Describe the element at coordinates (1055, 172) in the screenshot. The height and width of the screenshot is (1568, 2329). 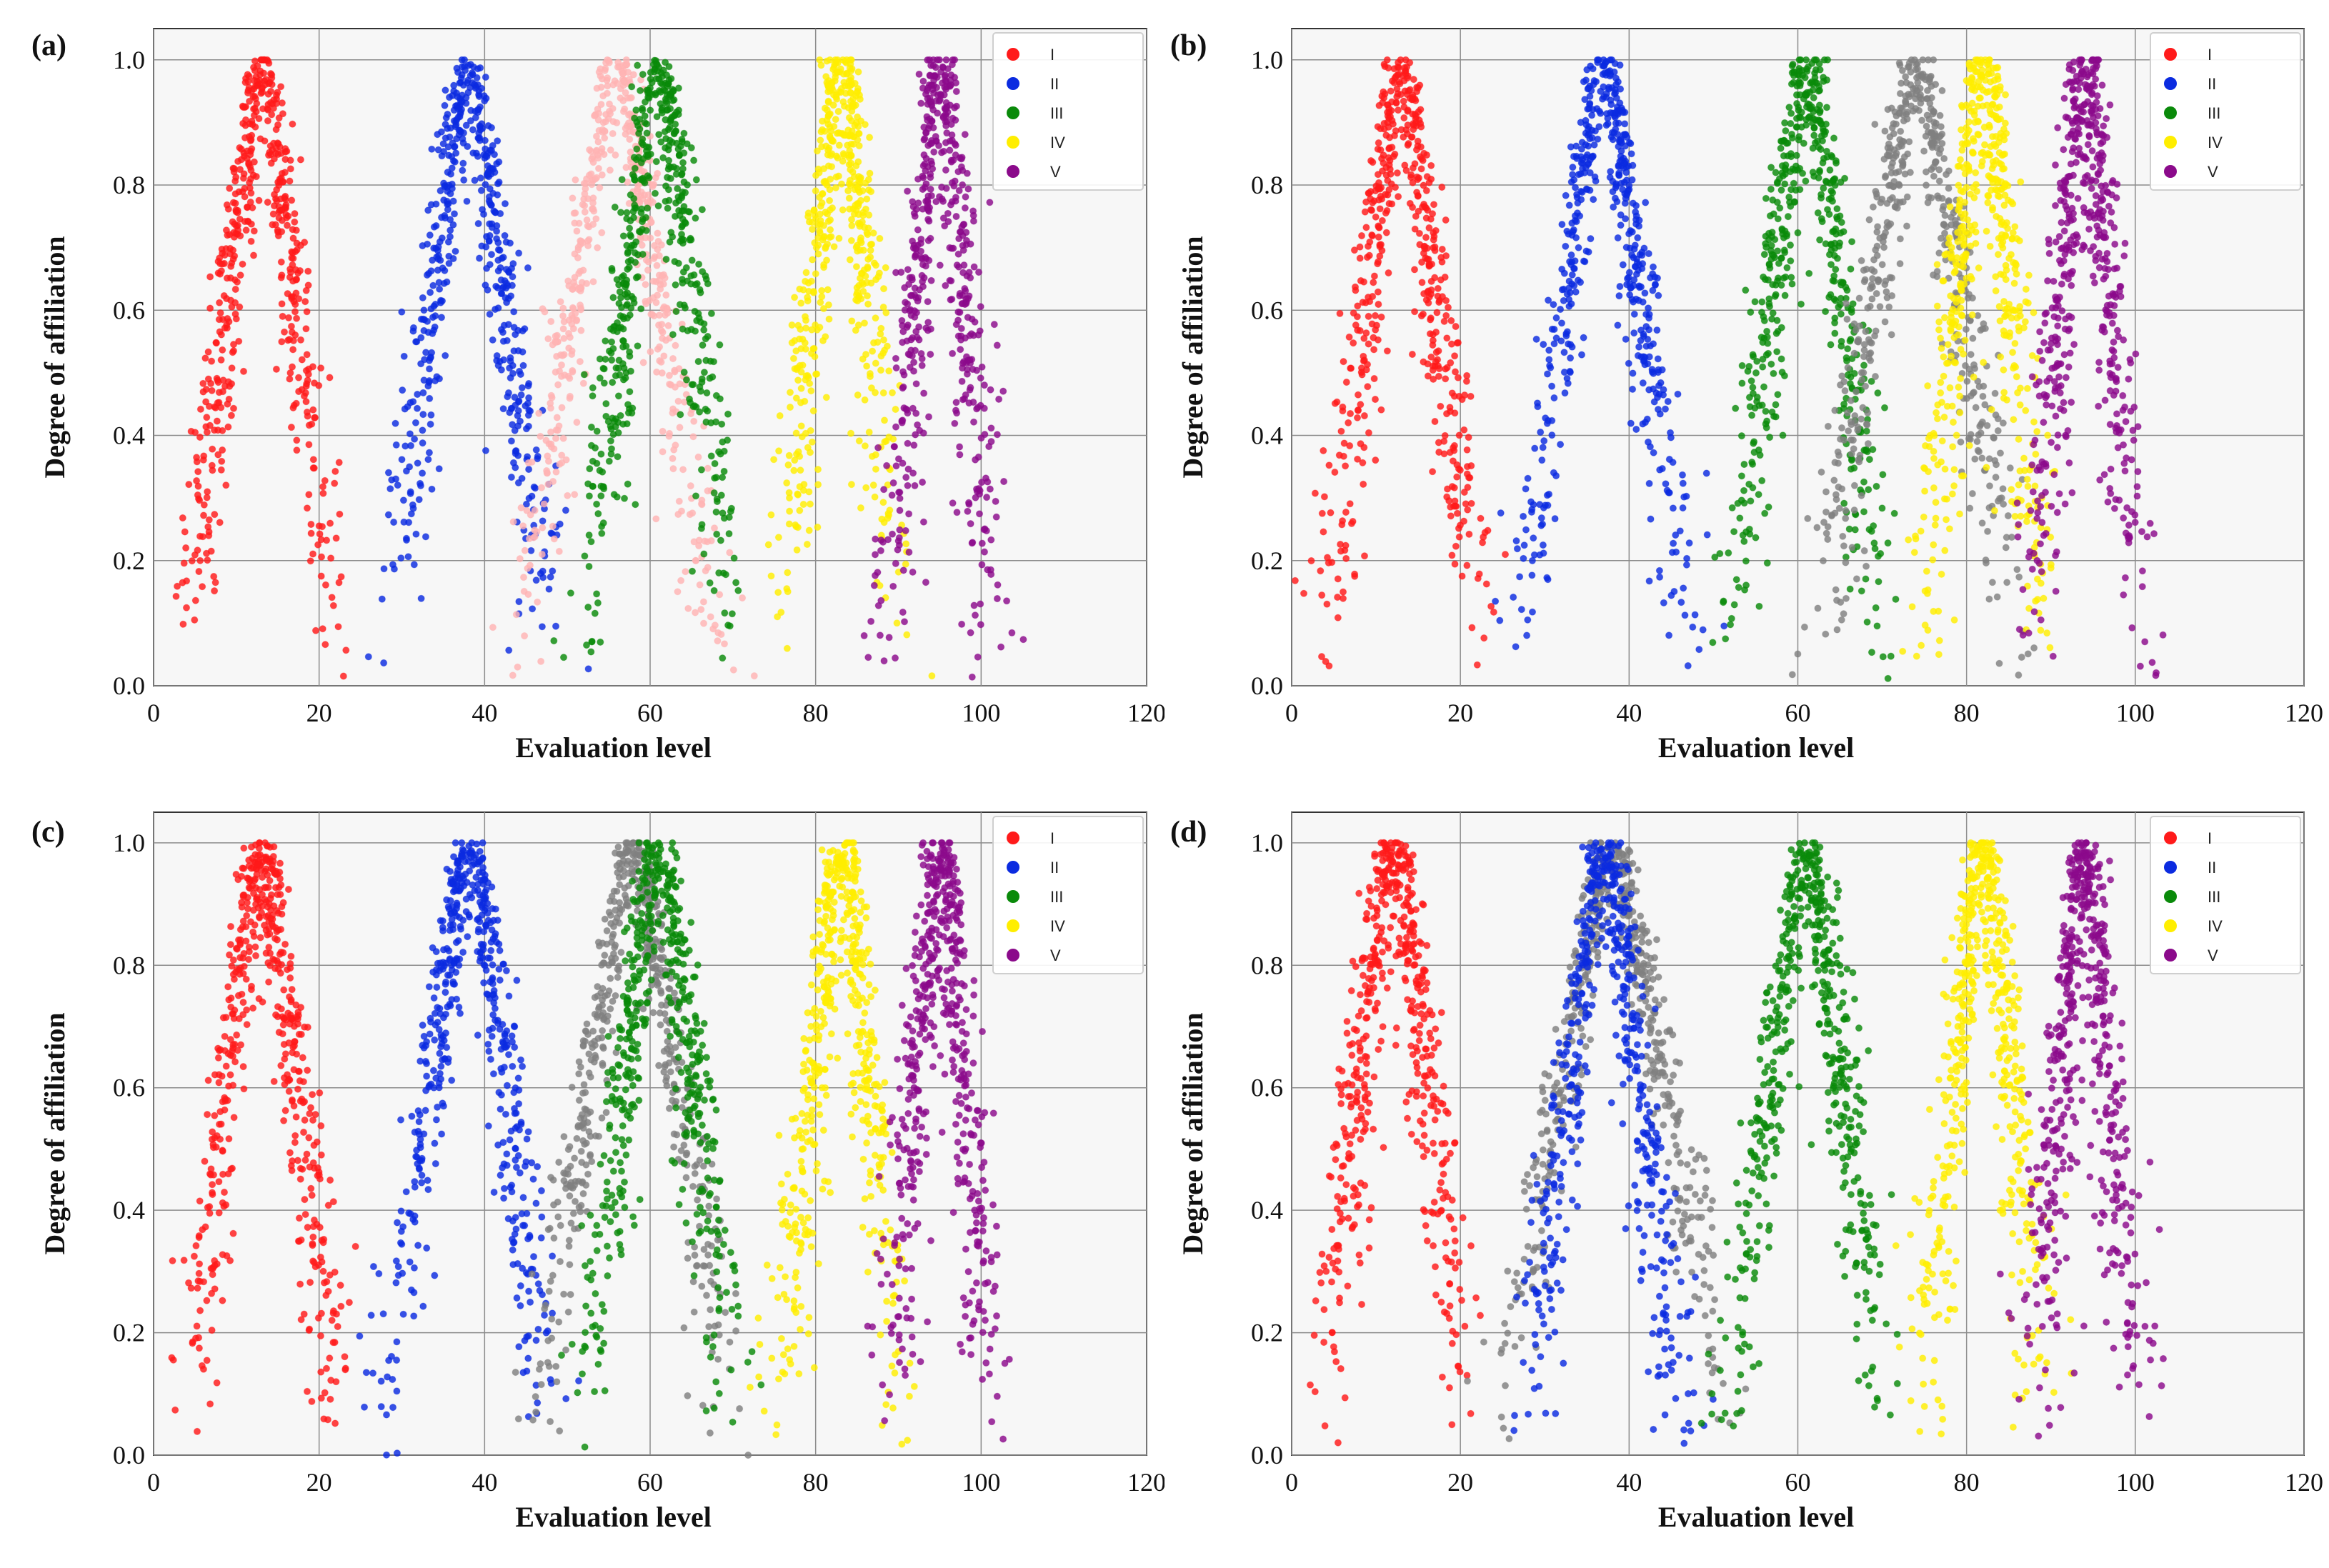
I see `legend-label: V` at that location.